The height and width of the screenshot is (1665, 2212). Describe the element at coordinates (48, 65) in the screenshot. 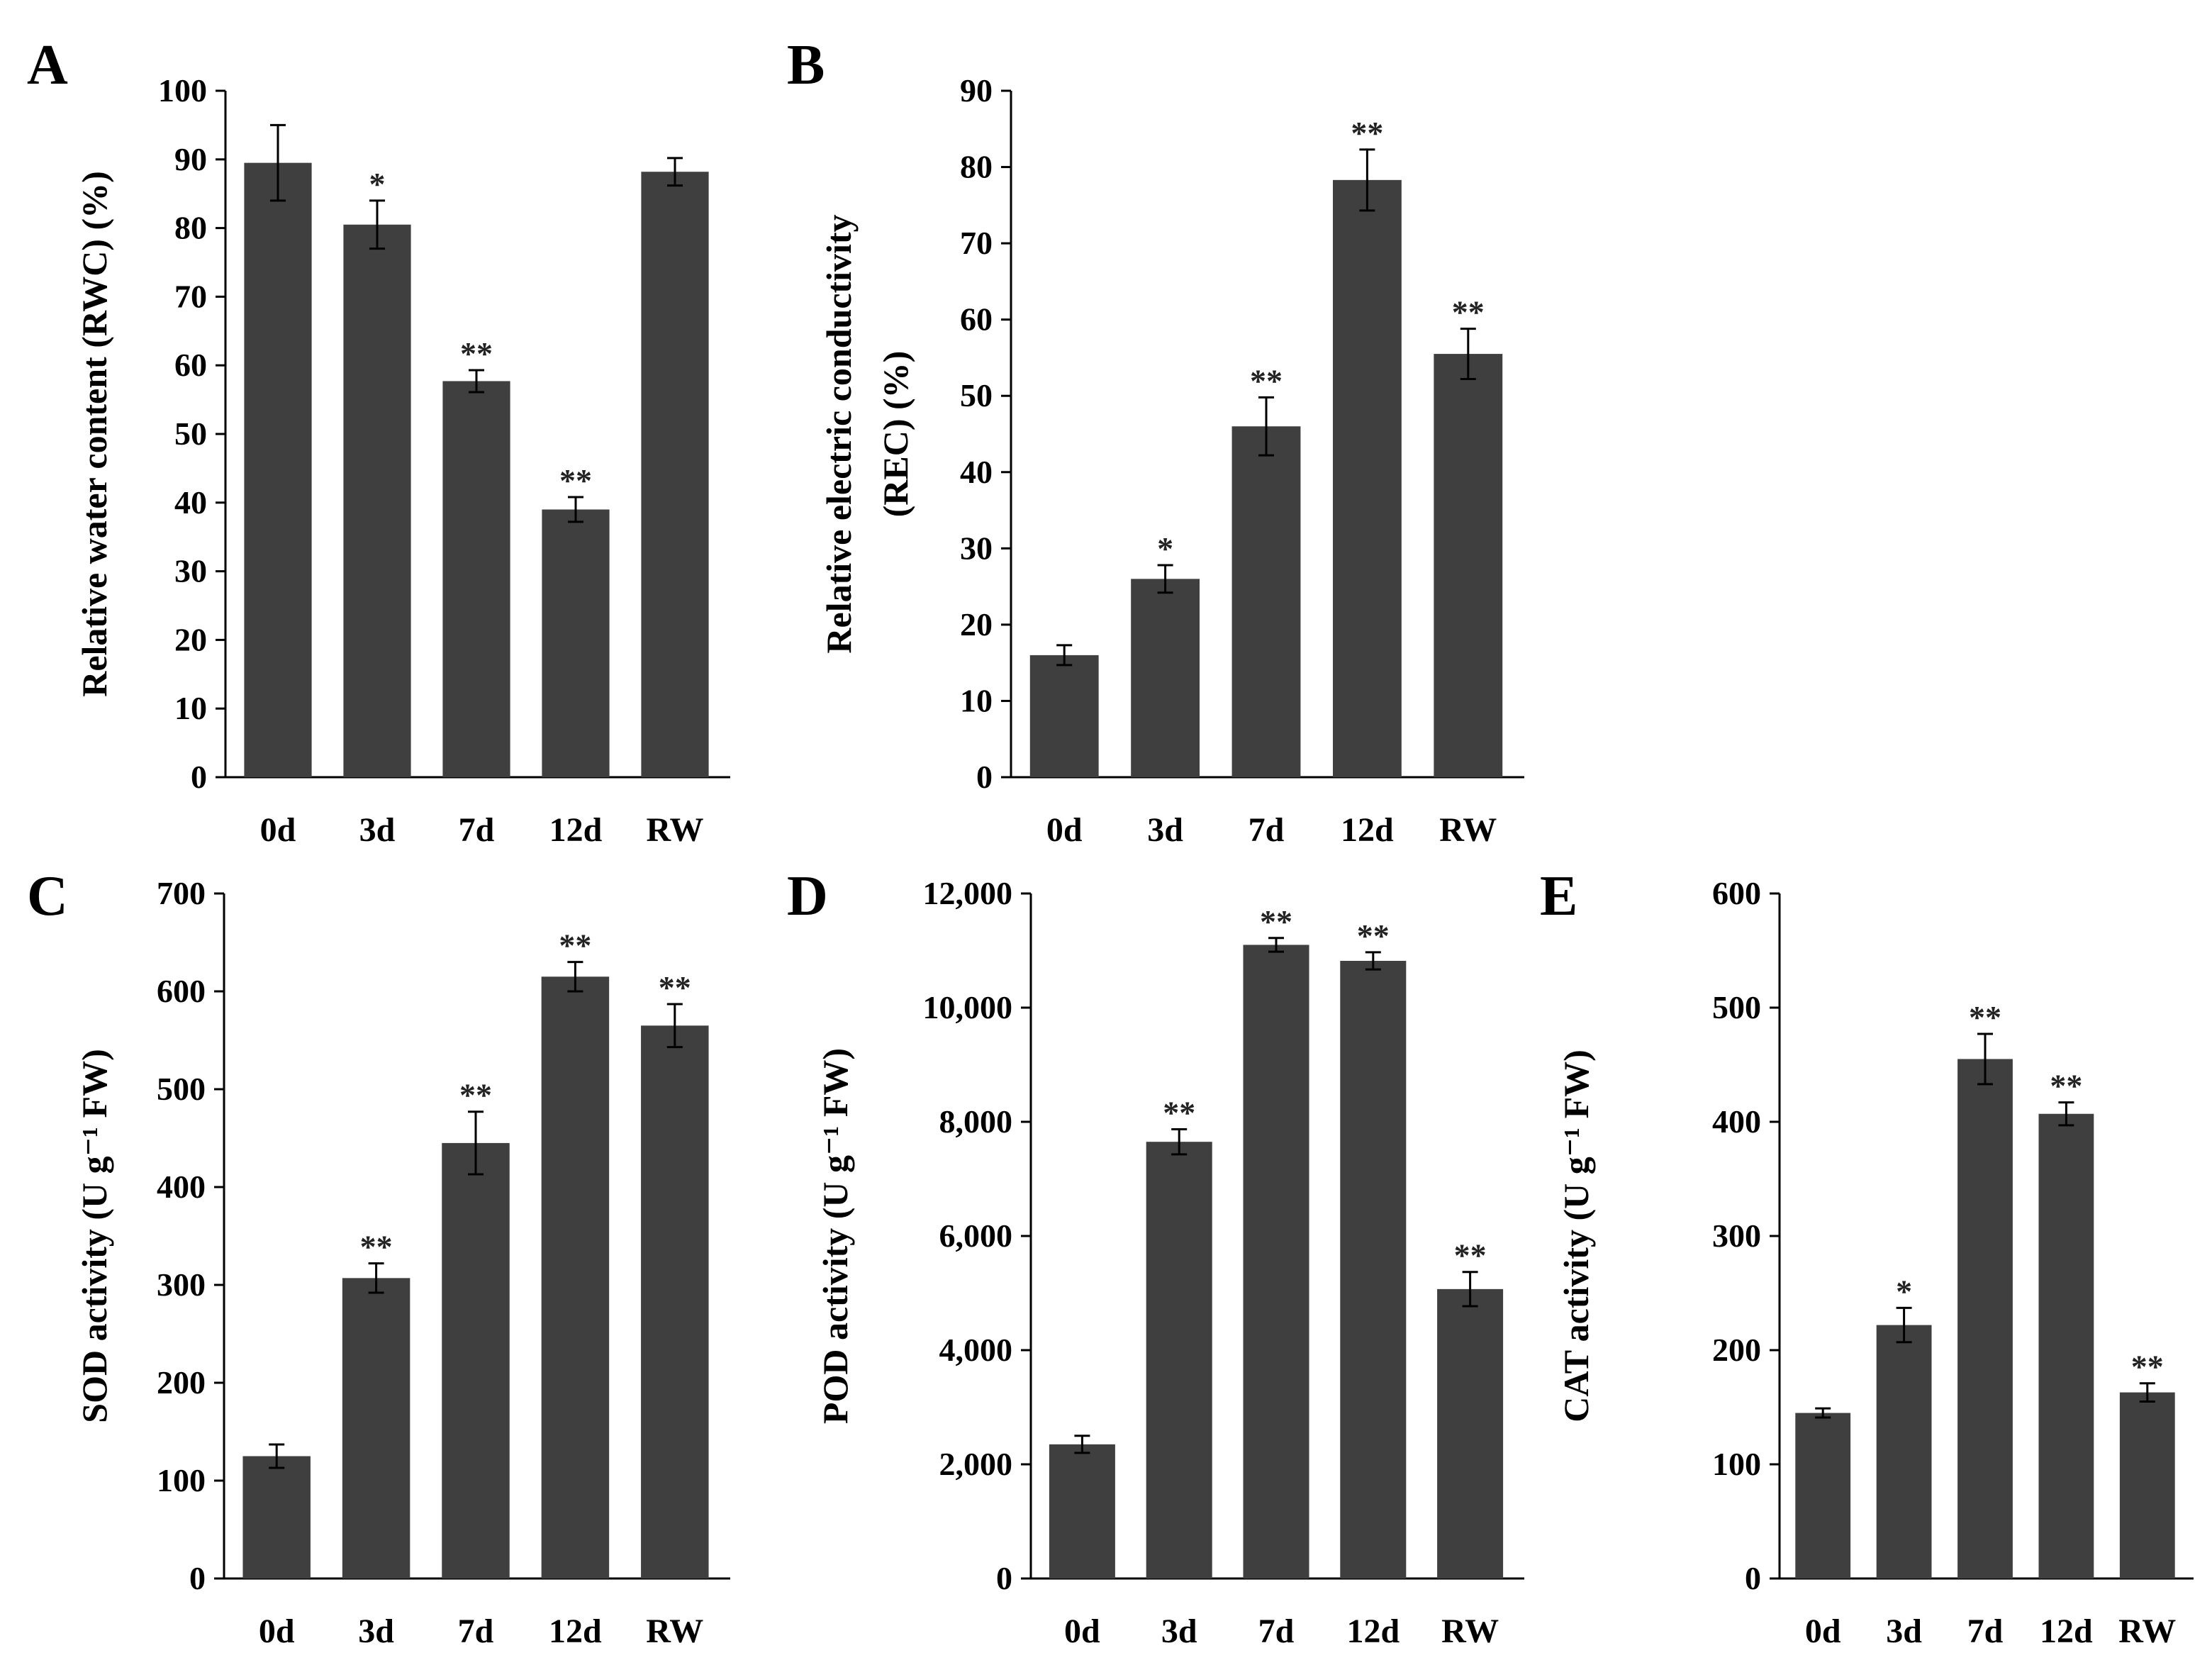

I see `panel-label: A` at that location.